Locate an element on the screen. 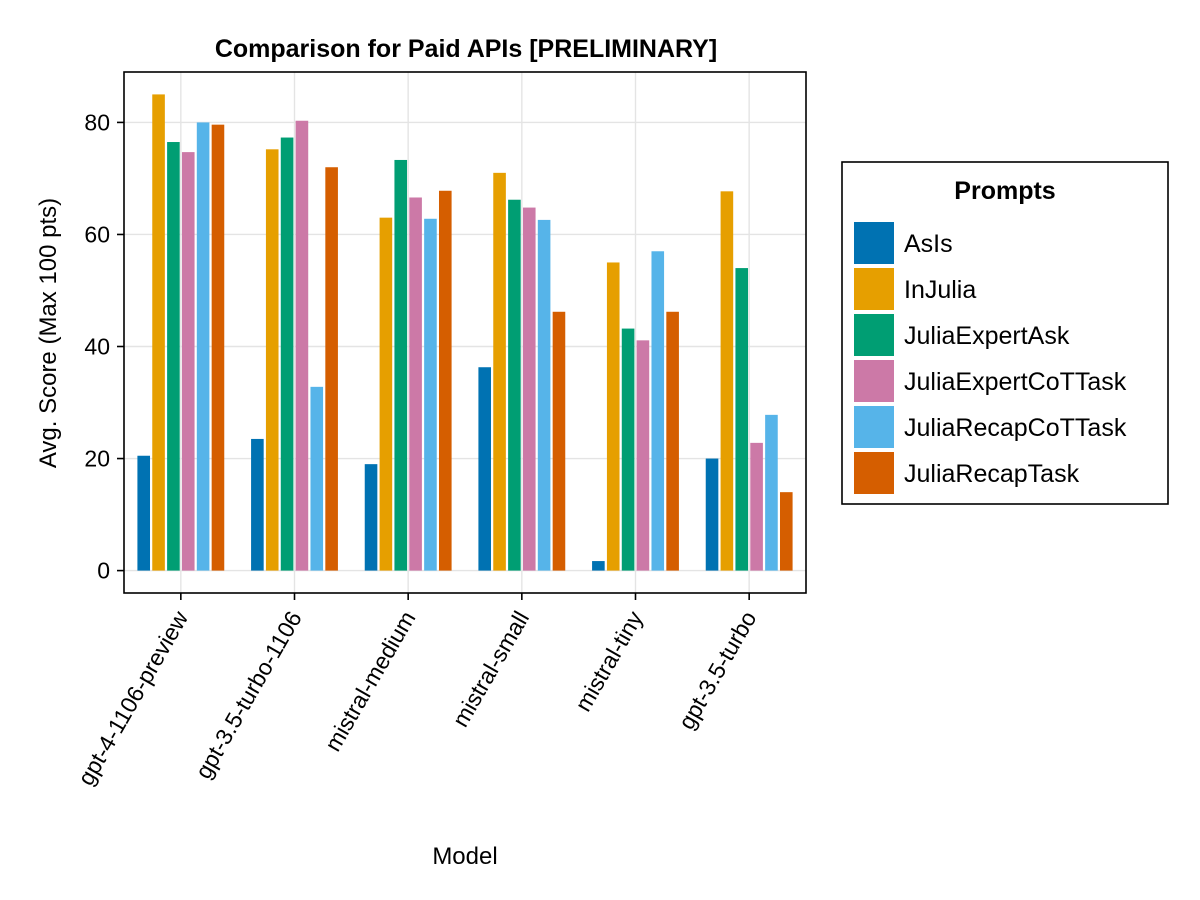 This screenshot has height=900, width=1200. y-tick-label: 40 is located at coordinates (97, 347).